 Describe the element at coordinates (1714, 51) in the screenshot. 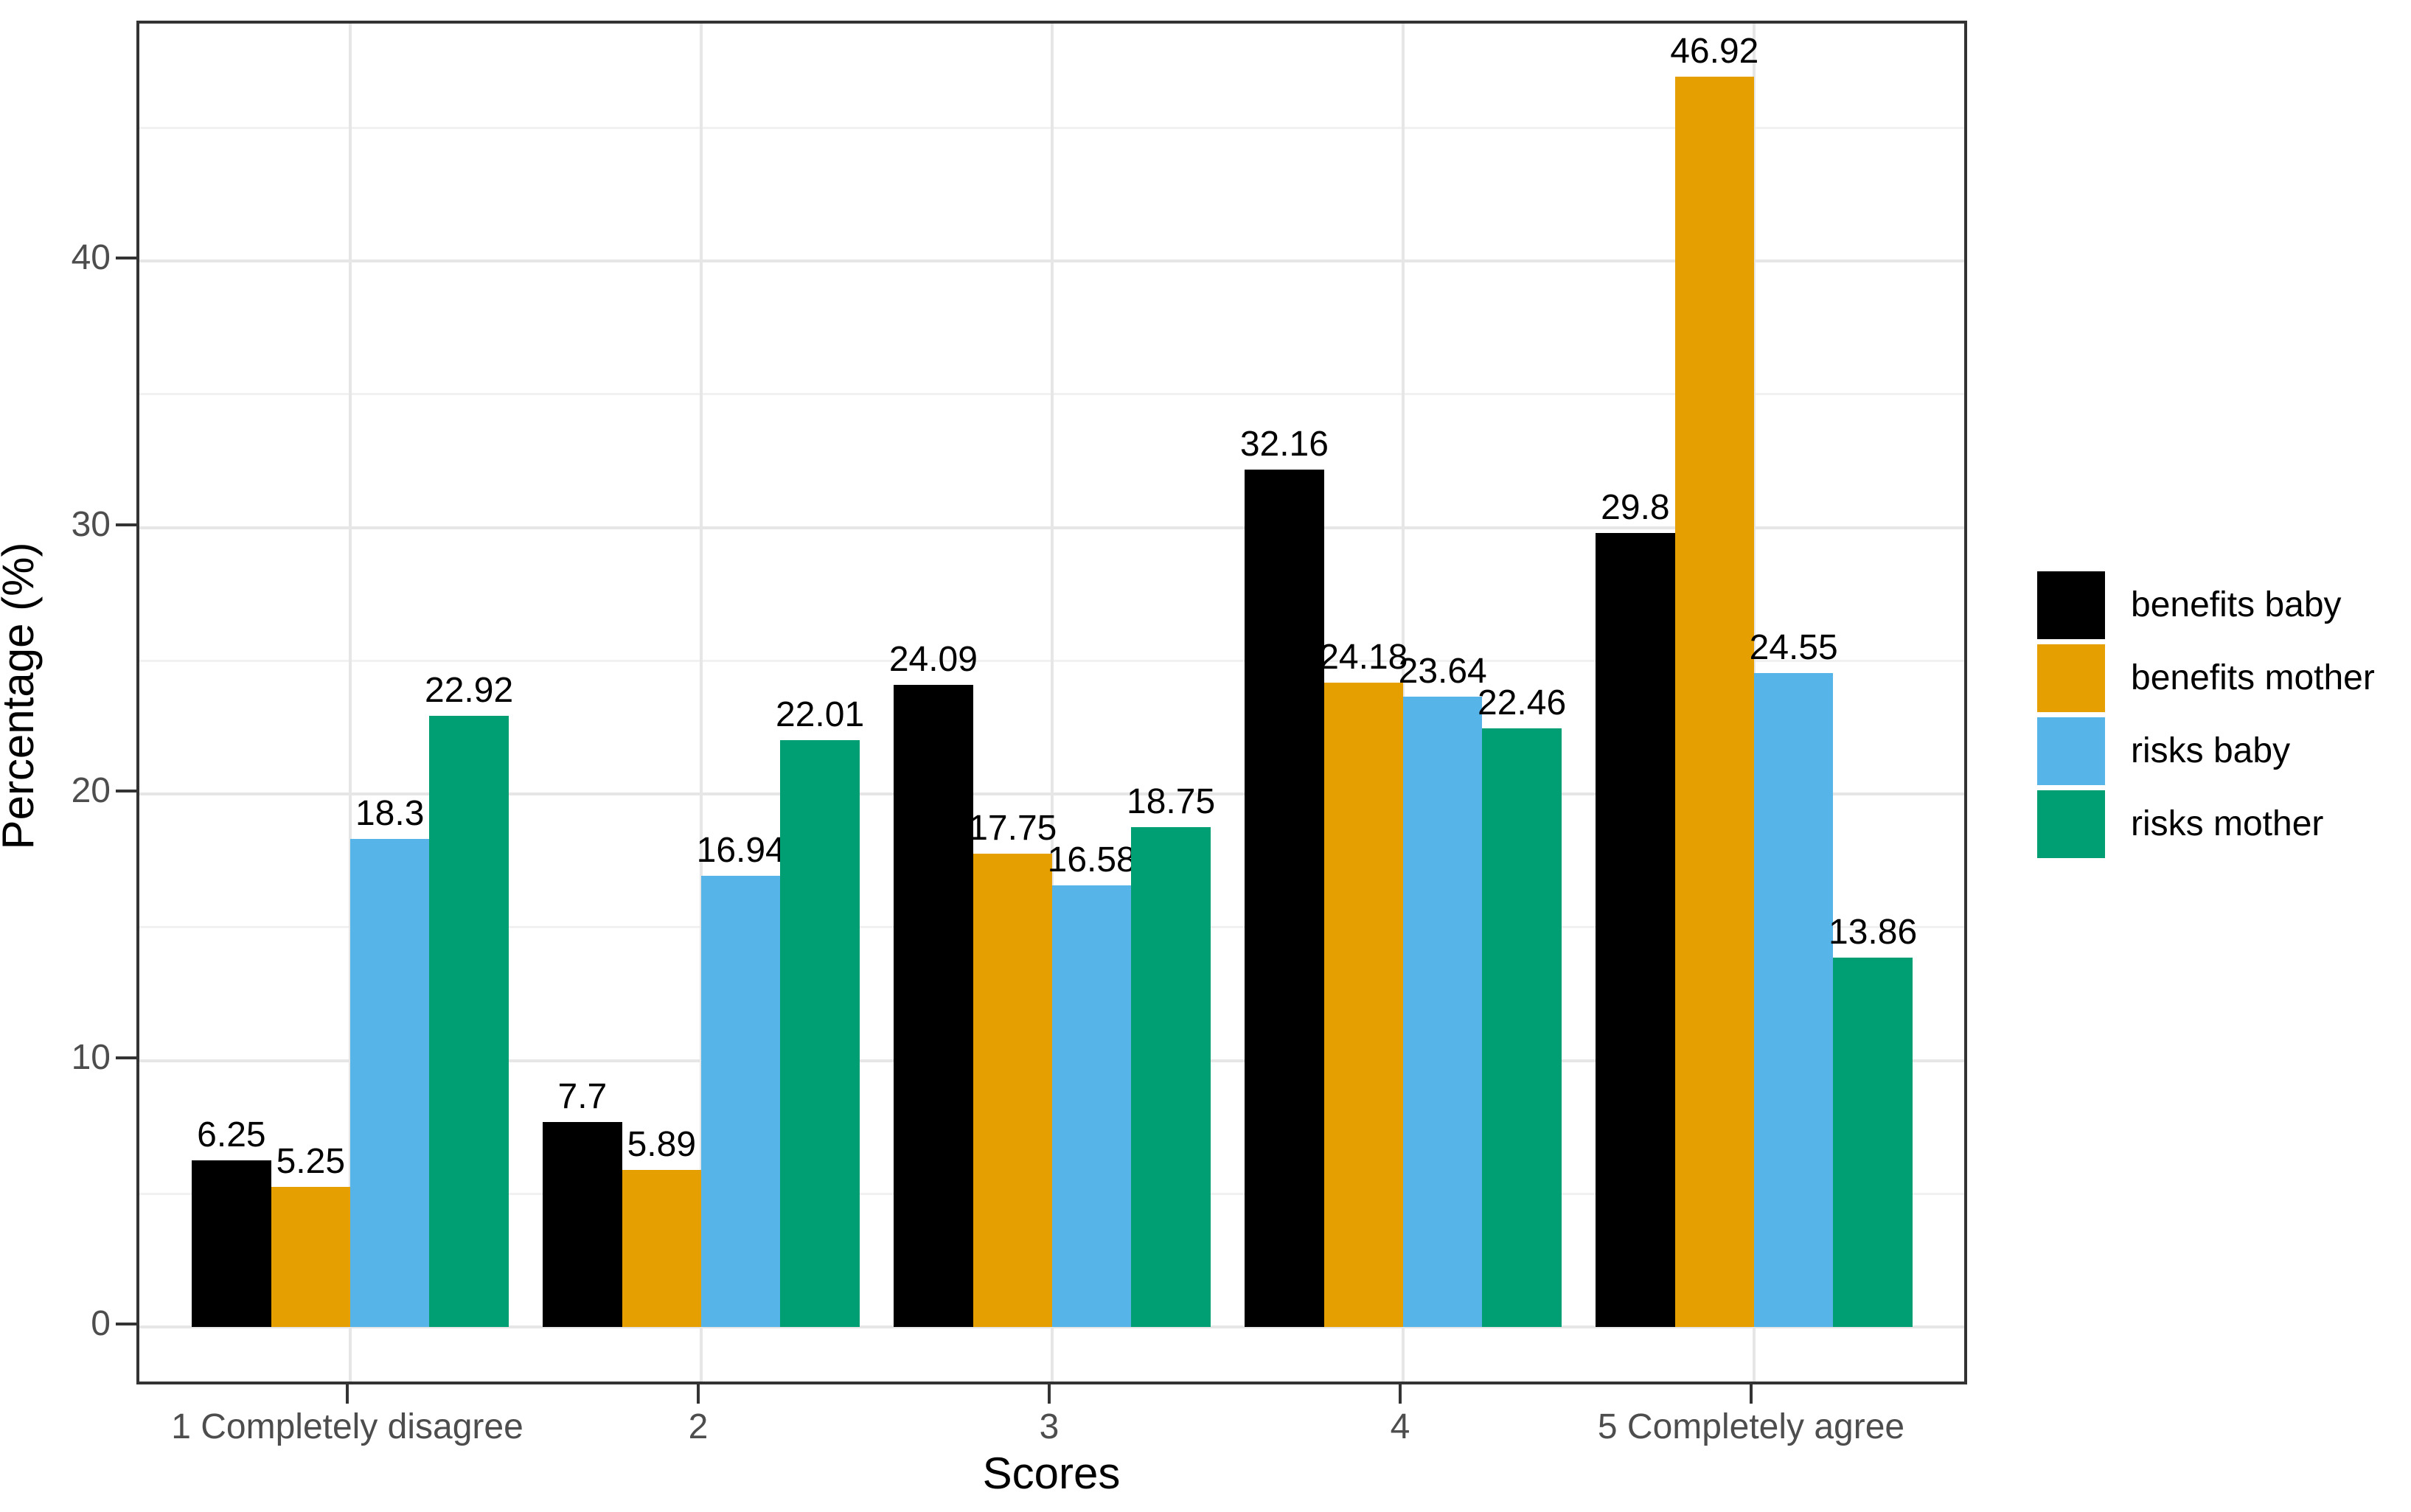

I see `bar-value-label: 46.92` at that location.